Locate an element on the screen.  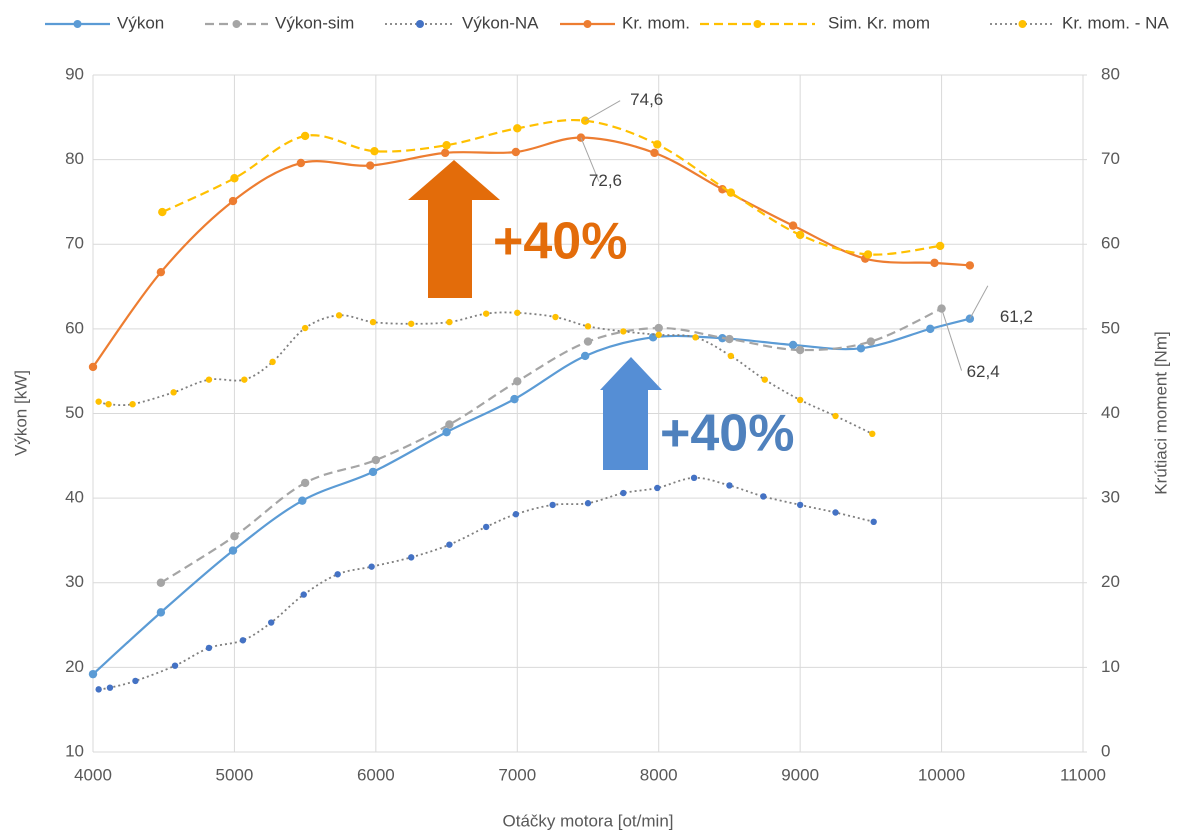
y2-tick-label: 10 is located at coordinates (1110, 666).